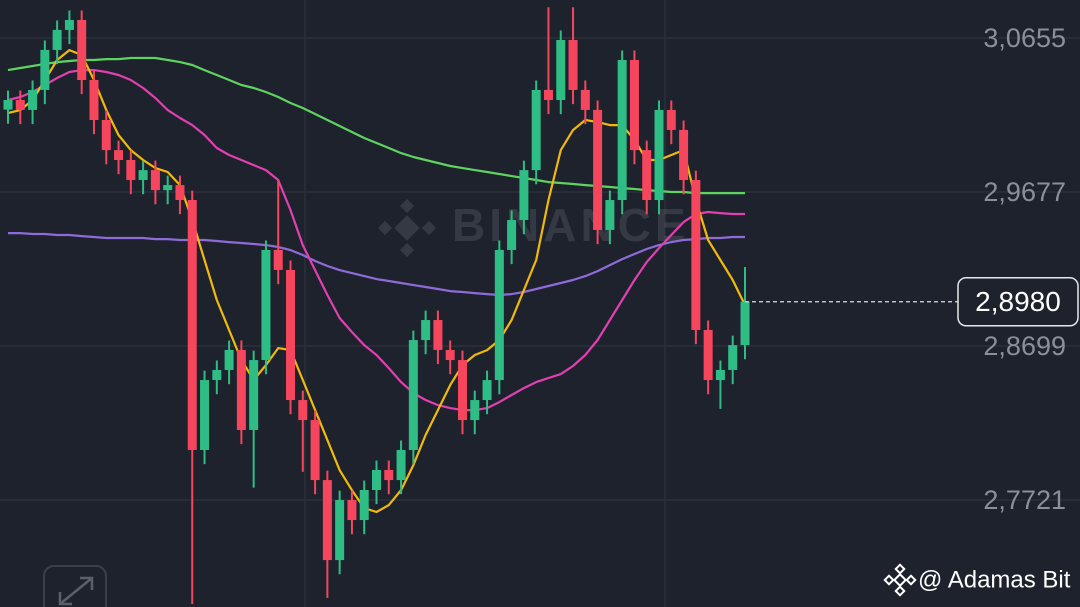  I want to click on y-tick-label: 2,8699, so click(1024, 346).